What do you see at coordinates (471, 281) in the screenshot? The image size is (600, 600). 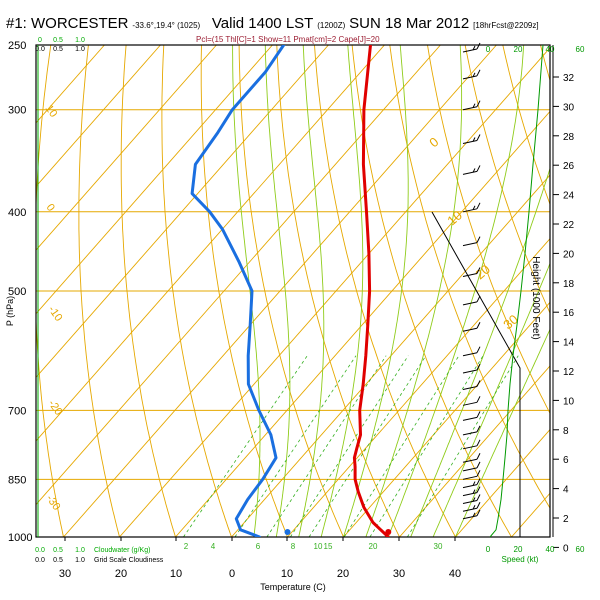 I see `wind-barbs` at bounding box center [471, 281].